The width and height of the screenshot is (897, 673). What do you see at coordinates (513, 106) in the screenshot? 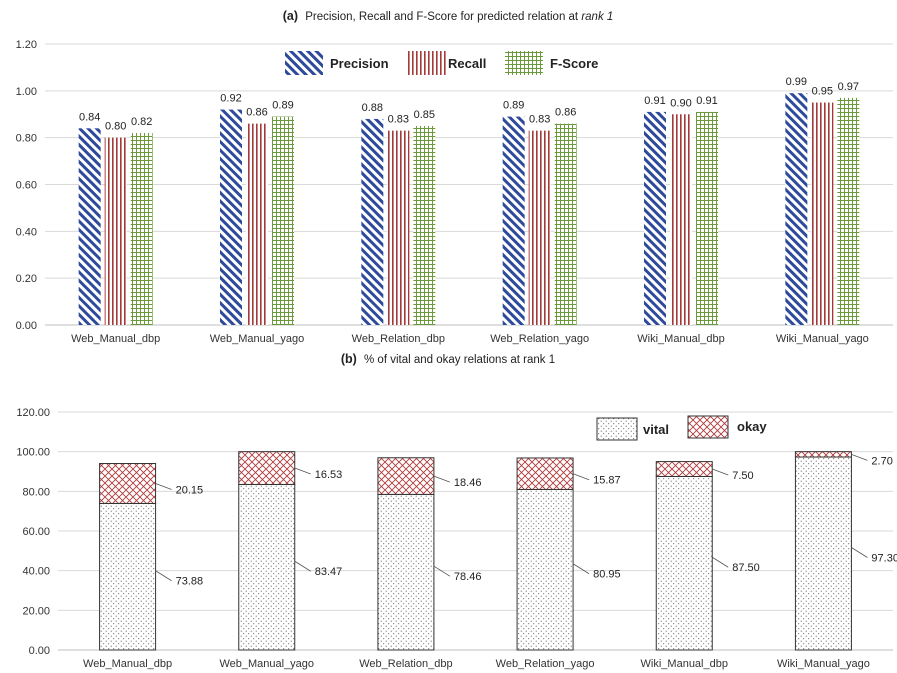
I see `data-label: 0.89` at bounding box center [513, 106].